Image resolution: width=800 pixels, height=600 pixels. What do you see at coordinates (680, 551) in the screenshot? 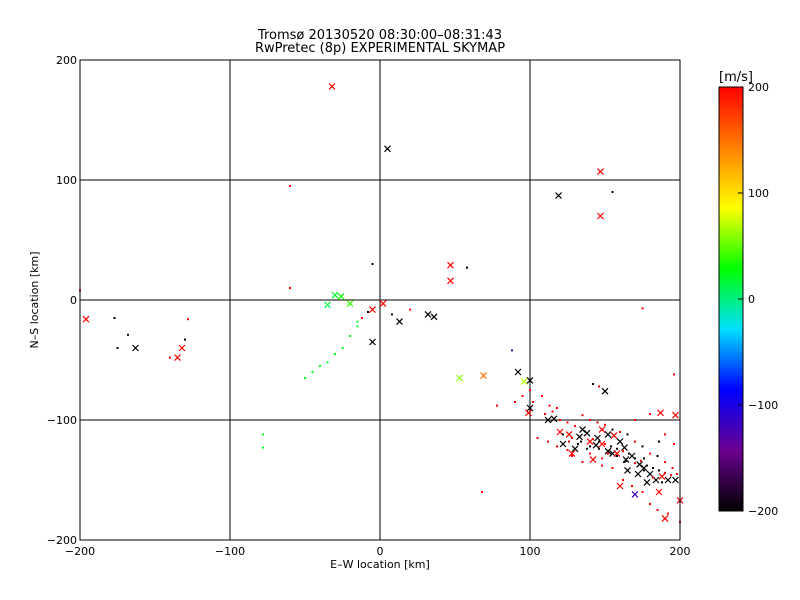
I see `x-tick-label: 200` at bounding box center [680, 551].